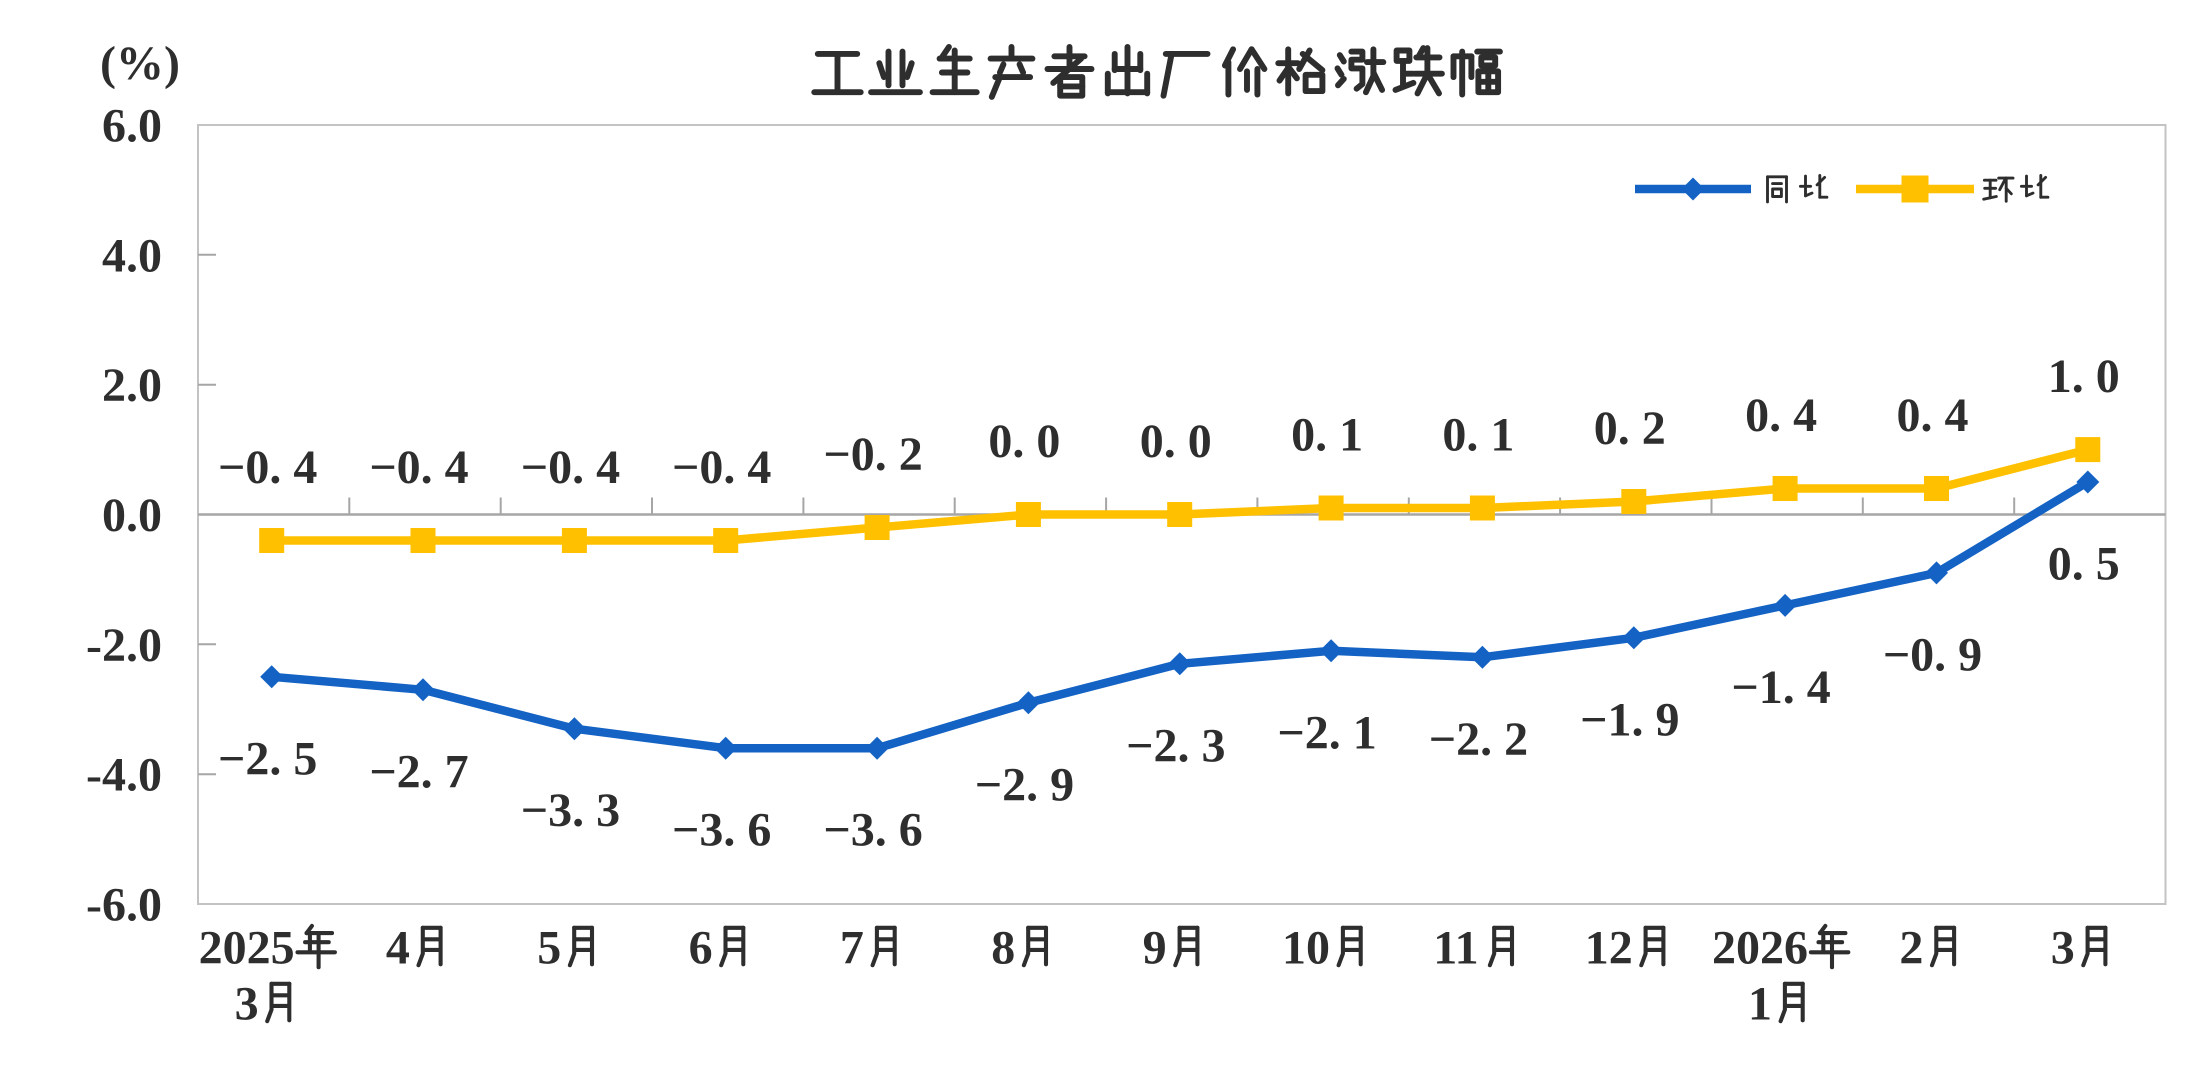 This screenshot has width=2208, height=1065. Describe the element at coordinates (124, 905) in the screenshot. I see `svg-text: -6.0` at that location.